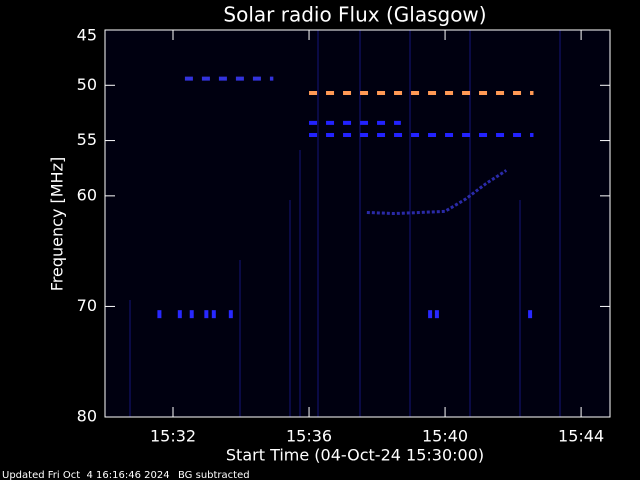 The image size is (640, 480). What do you see at coordinates (86, 475) in the screenshot?
I see `footer-text: Updated Fri Oct 4 16:16:46 2024` at bounding box center [86, 475].